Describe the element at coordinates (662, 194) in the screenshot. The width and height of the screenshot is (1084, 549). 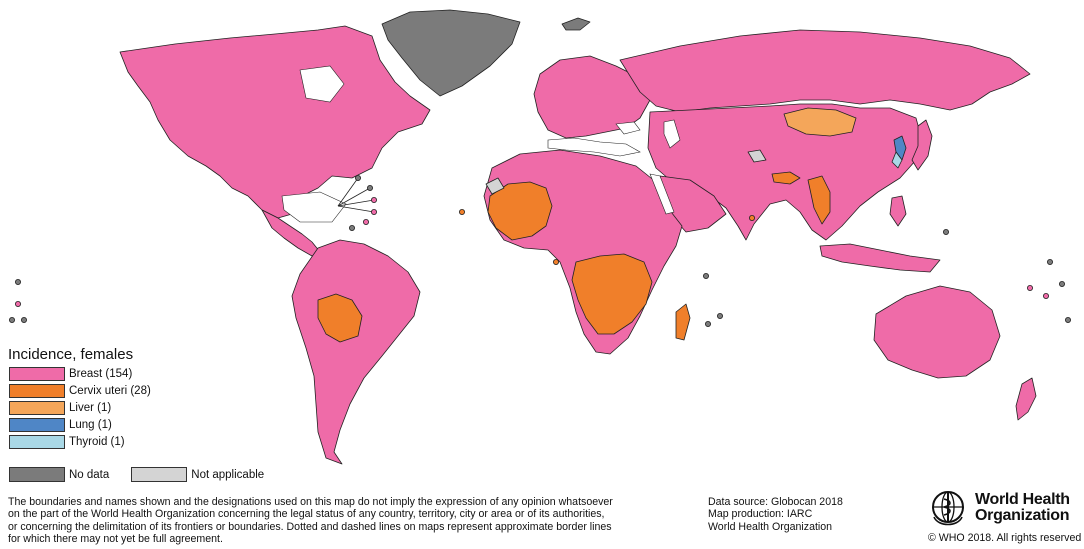
I see `red-sea` at that location.